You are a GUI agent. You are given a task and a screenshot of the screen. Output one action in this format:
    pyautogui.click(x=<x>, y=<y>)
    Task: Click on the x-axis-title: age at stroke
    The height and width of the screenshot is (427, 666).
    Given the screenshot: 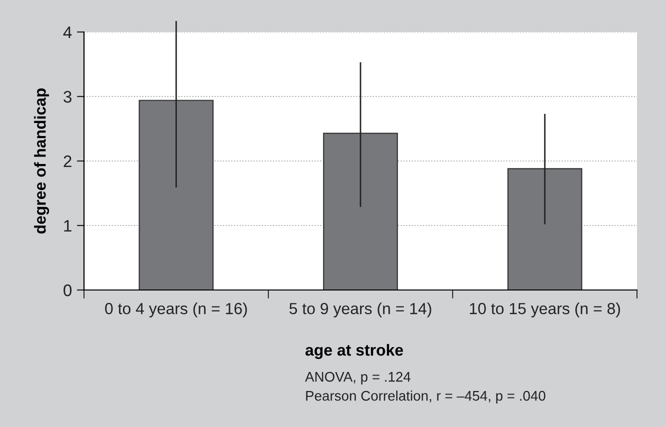 What is the action you would take?
    pyautogui.click(x=354, y=351)
    